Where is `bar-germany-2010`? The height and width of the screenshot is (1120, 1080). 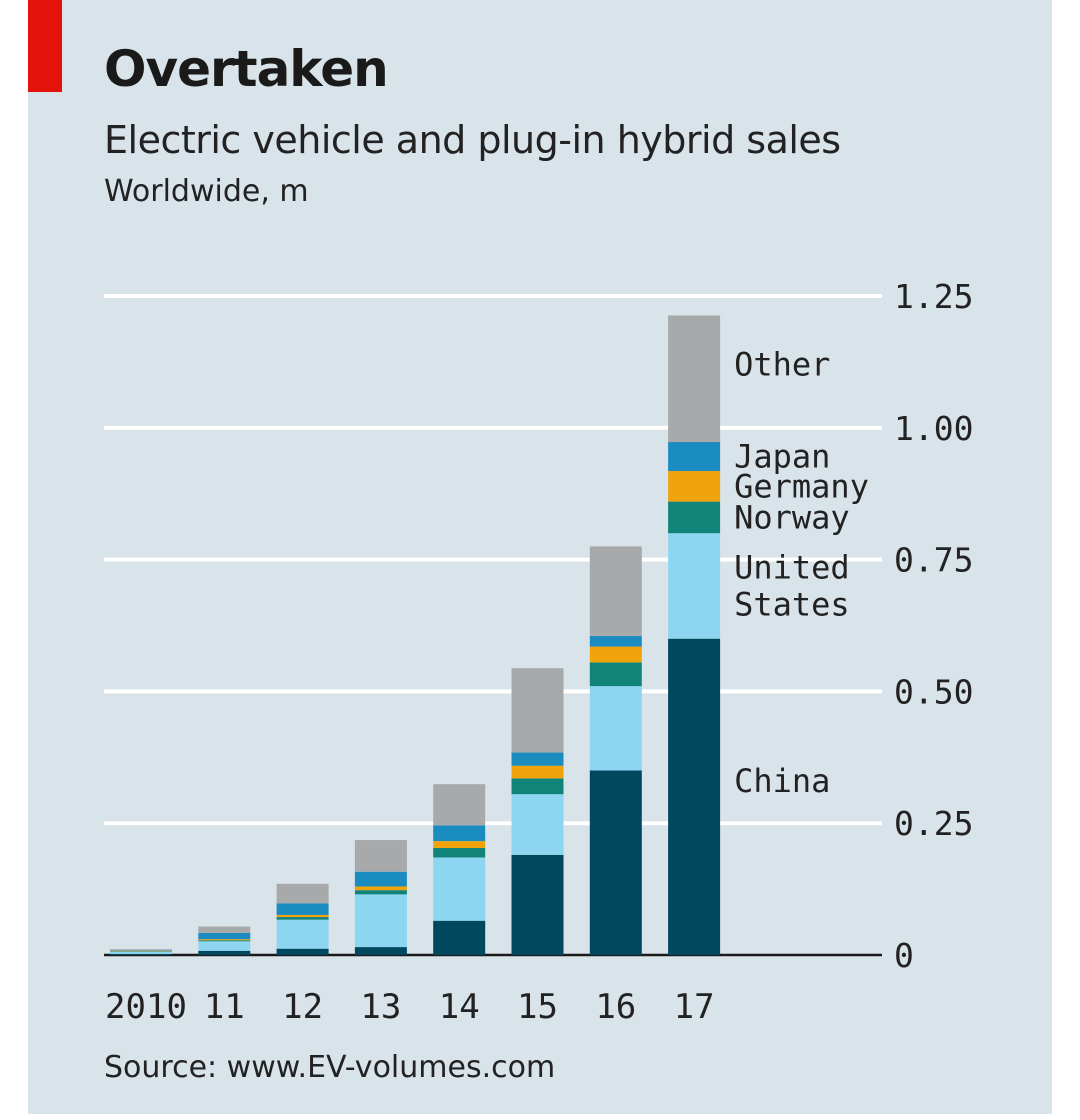
bar-germany-2010 is located at coordinates (141, 951).